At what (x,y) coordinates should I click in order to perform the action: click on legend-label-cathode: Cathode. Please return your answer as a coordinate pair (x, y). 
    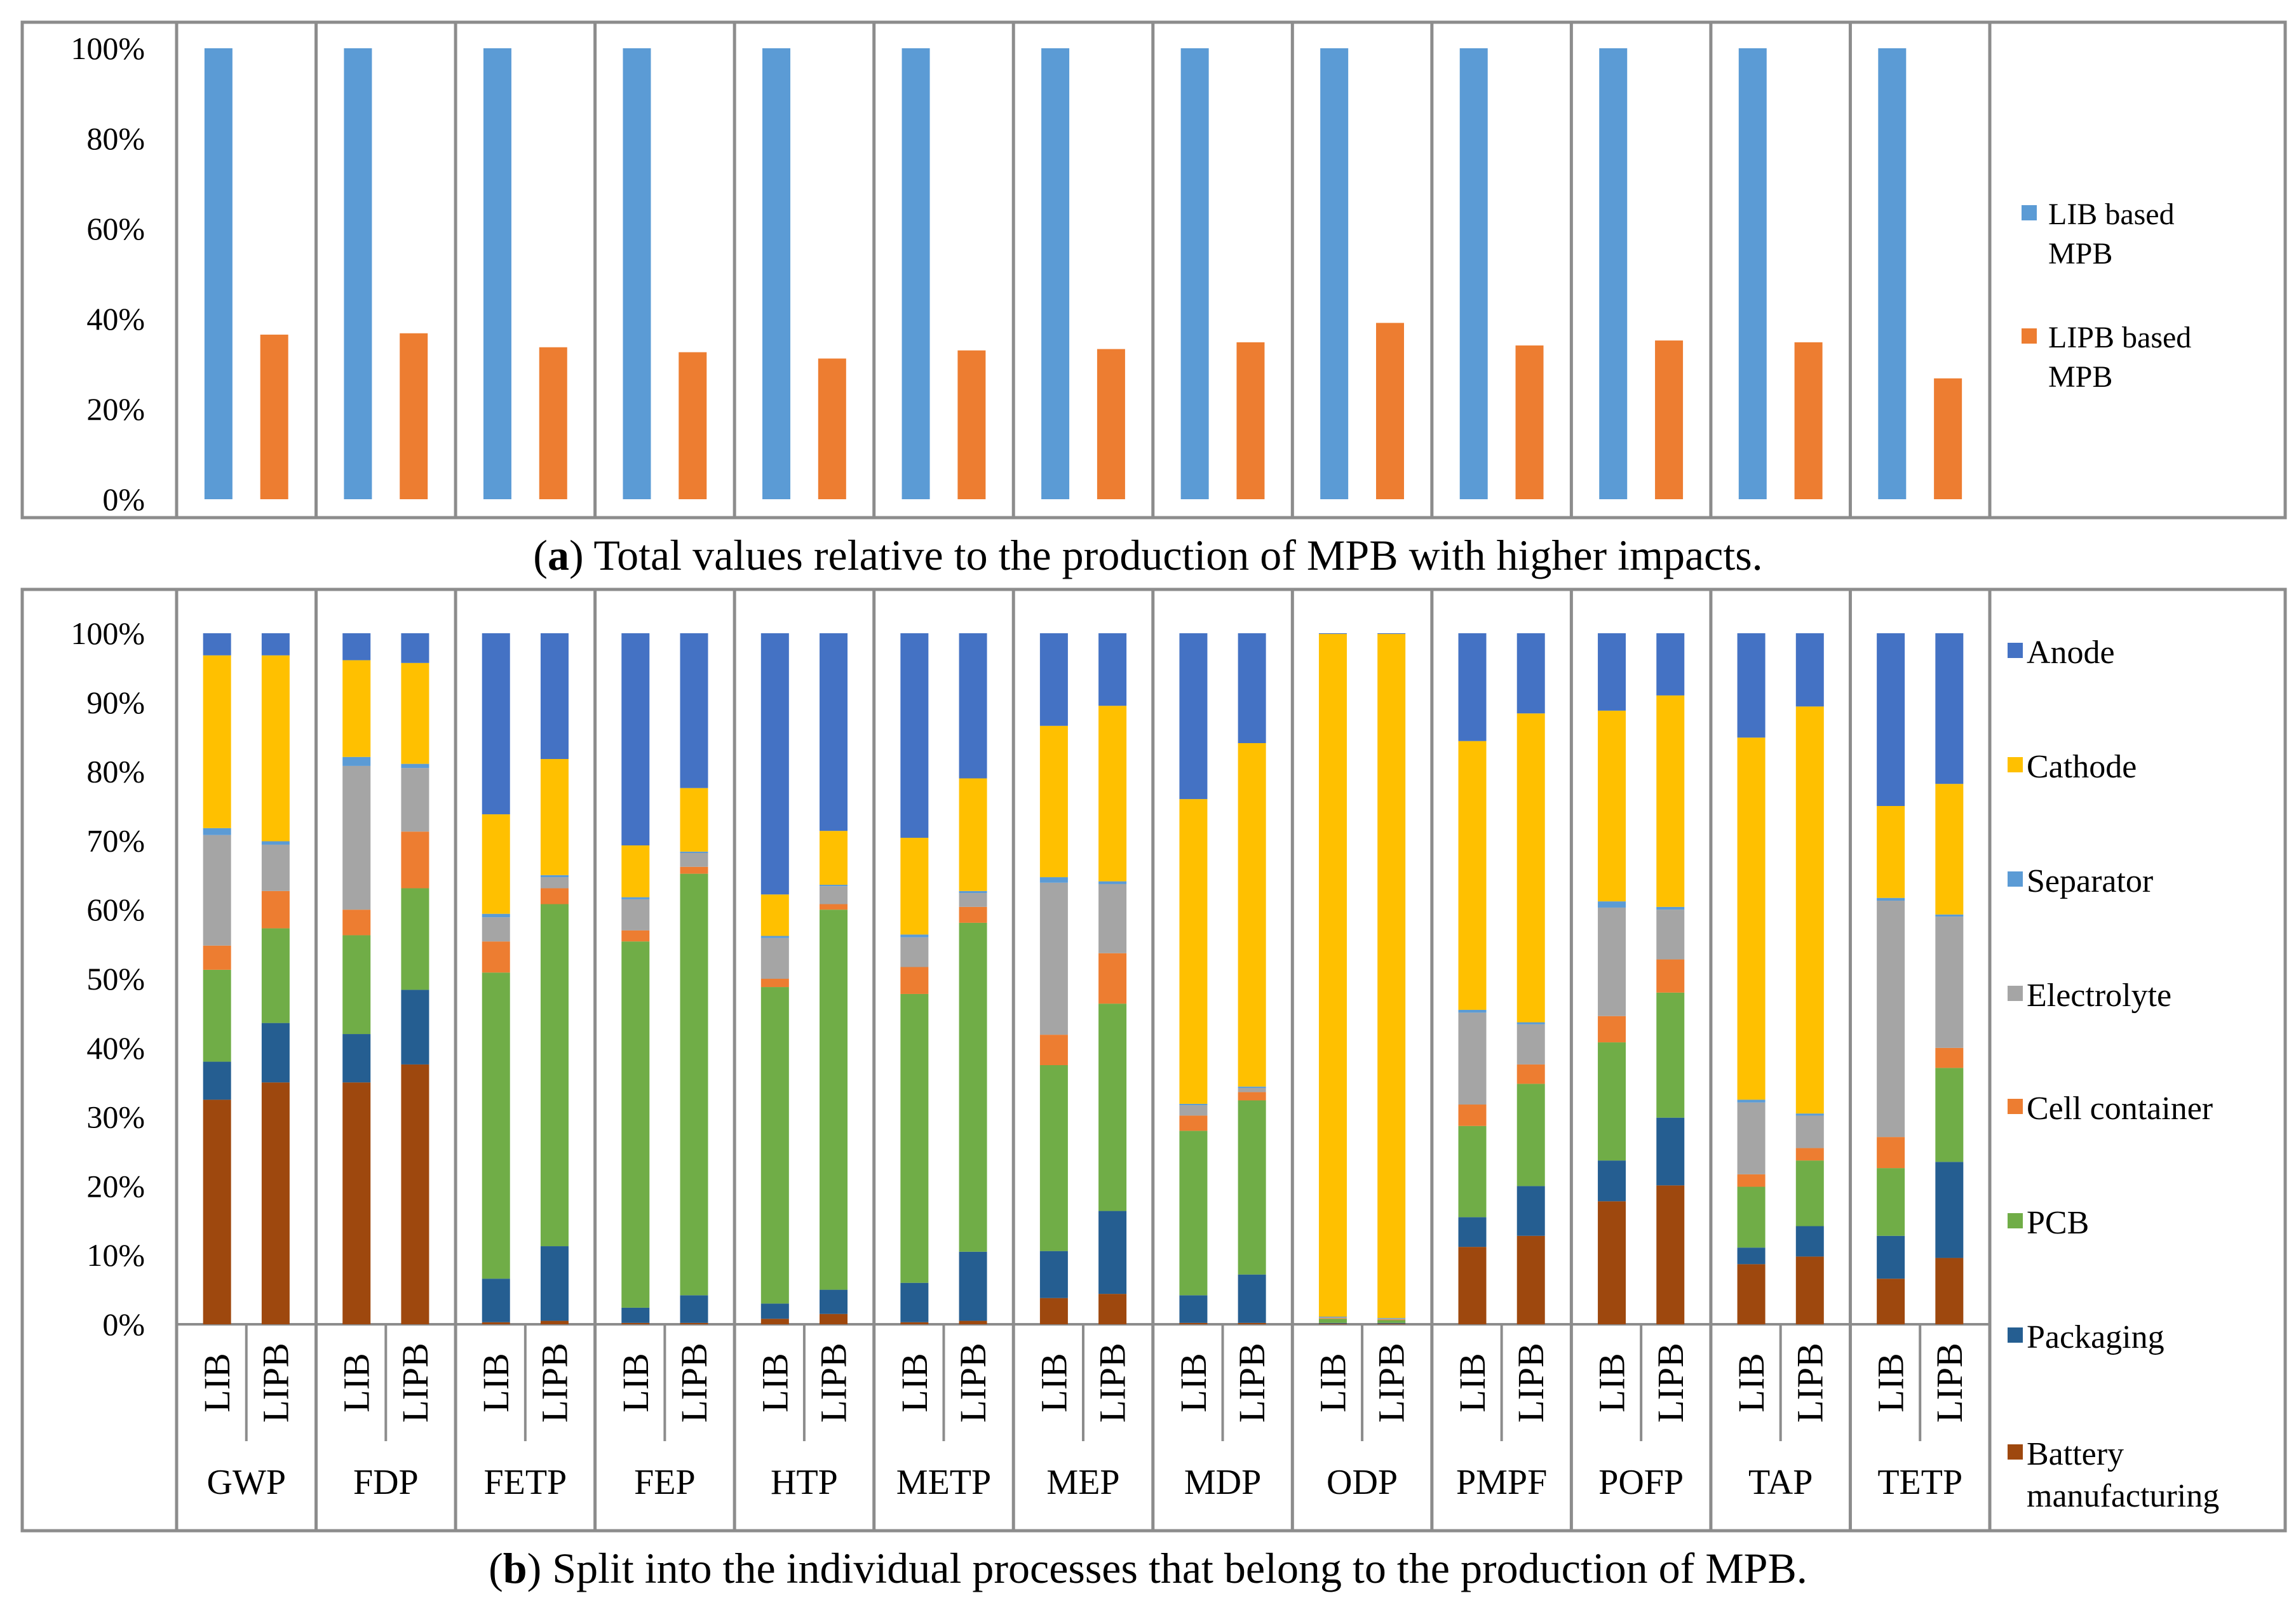
    Looking at the image, I should click on (2082, 767).